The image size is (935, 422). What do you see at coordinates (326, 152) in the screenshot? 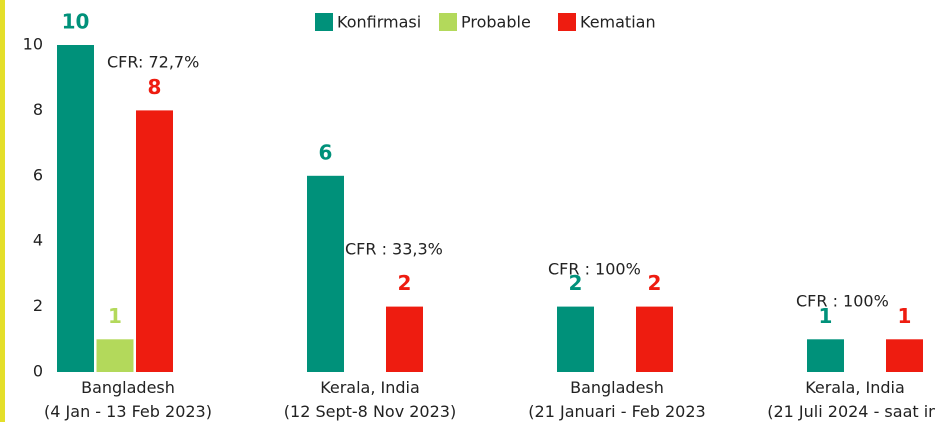
I see `value-label: 6` at bounding box center [326, 152].